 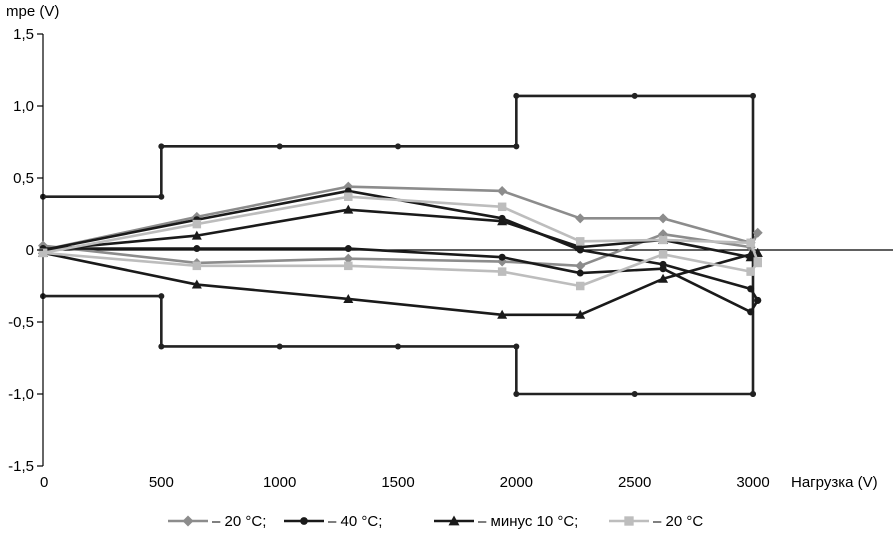 What do you see at coordinates (23, 34) in the screenshot?
I see `y-tick-label: 1,5` at bounding box center [23, 34].